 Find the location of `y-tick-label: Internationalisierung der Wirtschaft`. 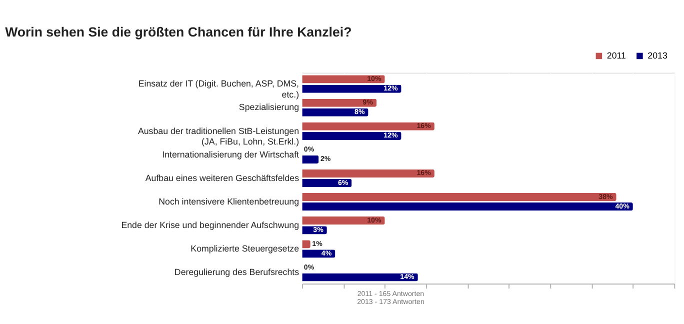

y-tick-label: Internationalisierung der Wirtschaft is located at coordinates (231, 154).